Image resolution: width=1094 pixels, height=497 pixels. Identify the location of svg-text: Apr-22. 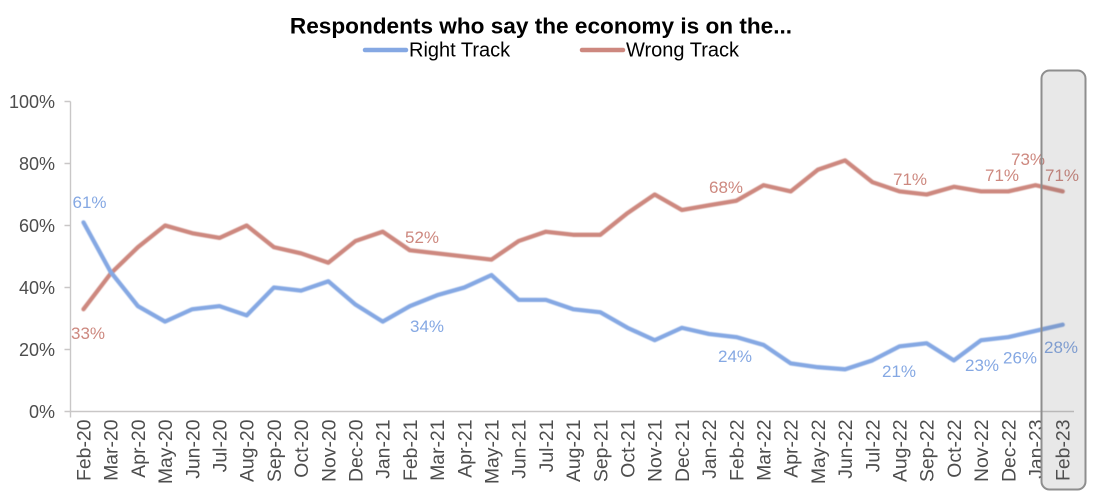
(792, 449).